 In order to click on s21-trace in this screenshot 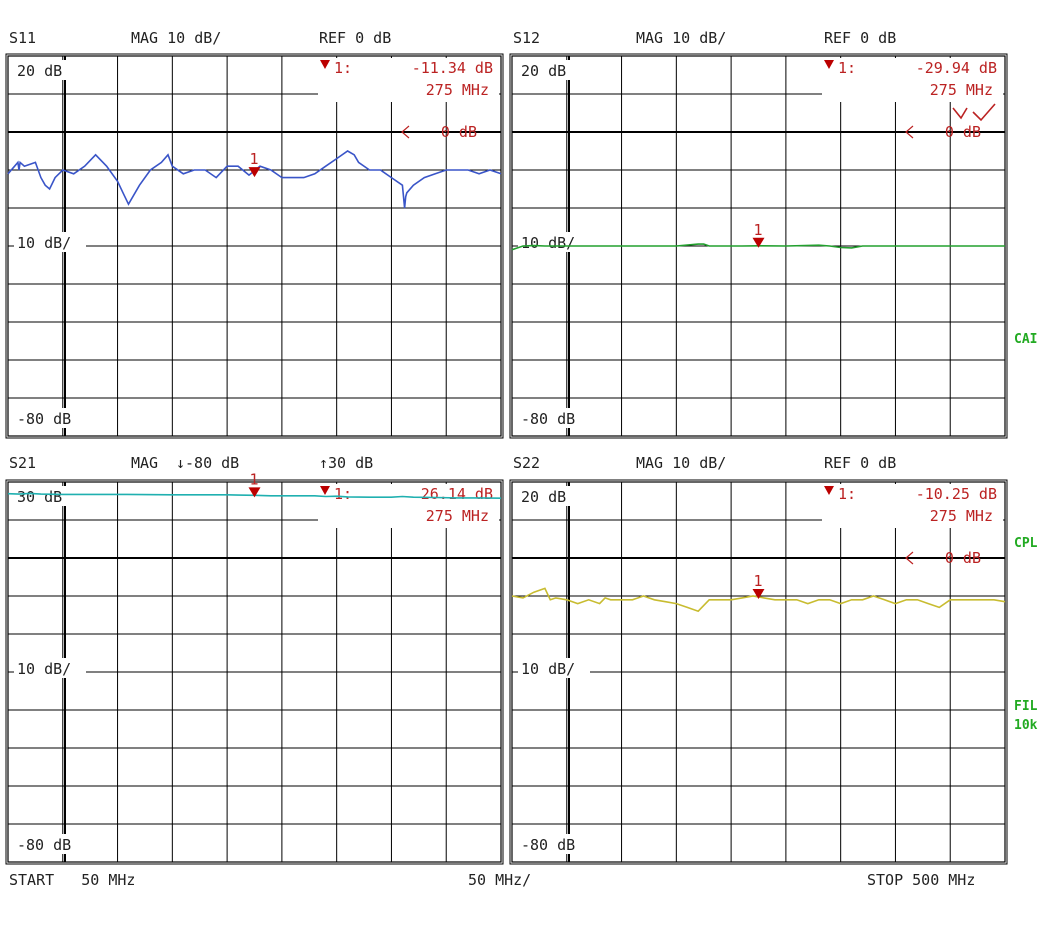, I will do `click(254, 495)`.